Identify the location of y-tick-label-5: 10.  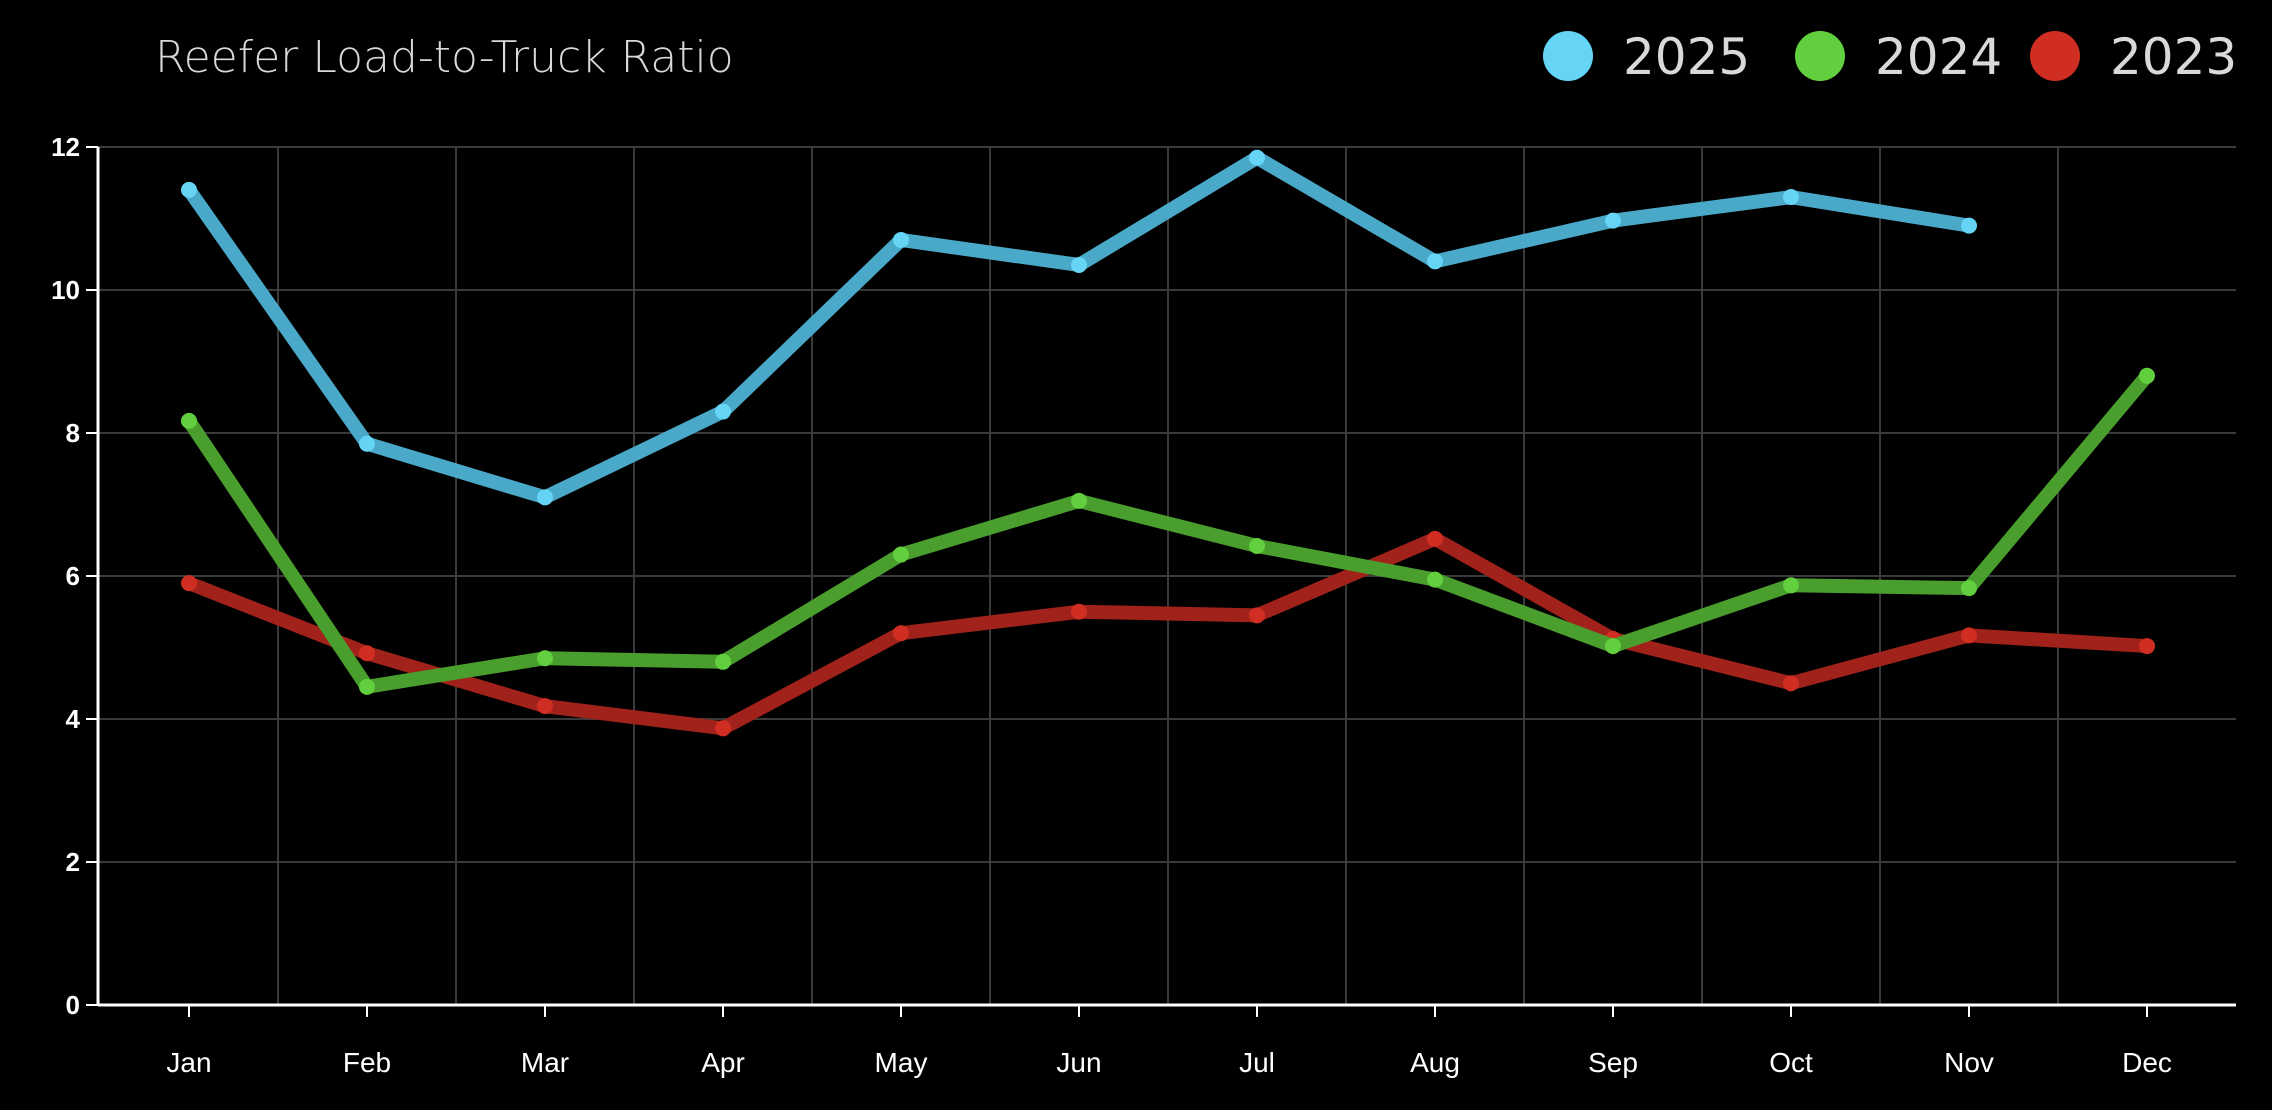
(65, 290).